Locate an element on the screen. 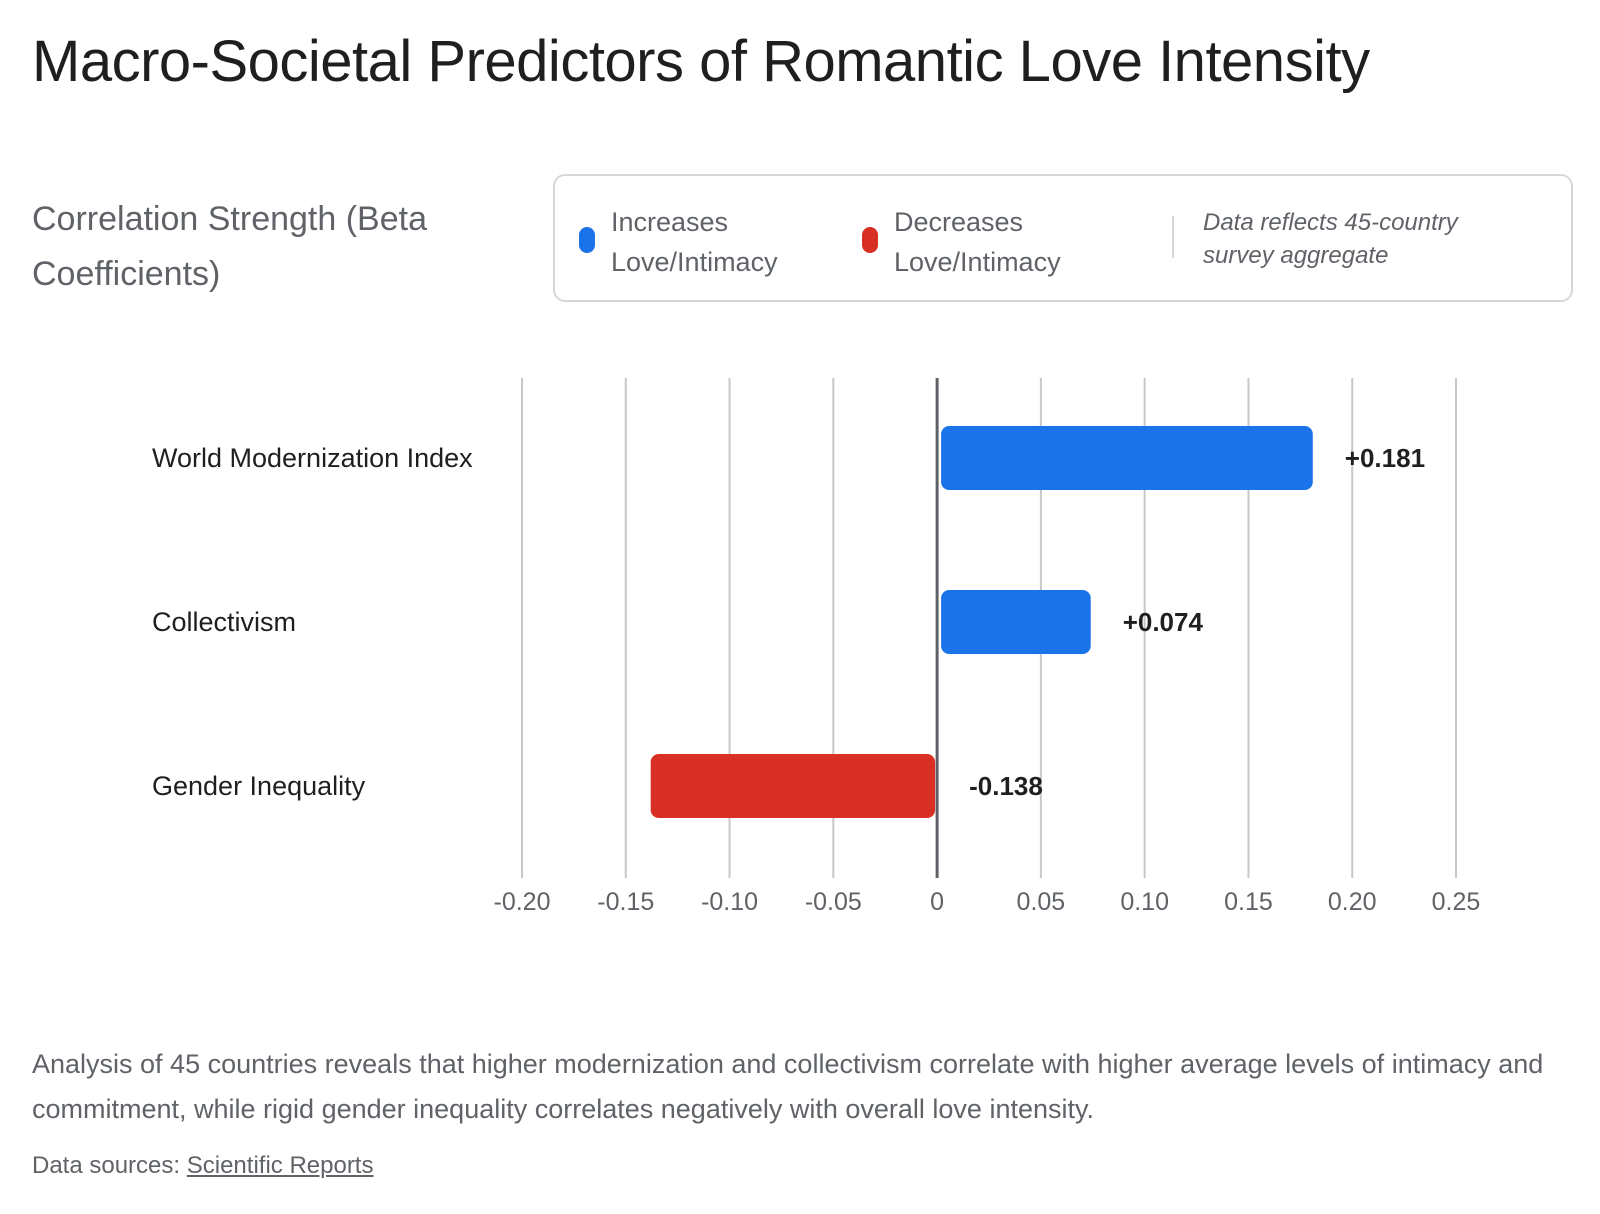 Image resolution: width=1600 pixels, height=1214 pixels. category-label: World Modernization Index is located at coordinates (312, 458).